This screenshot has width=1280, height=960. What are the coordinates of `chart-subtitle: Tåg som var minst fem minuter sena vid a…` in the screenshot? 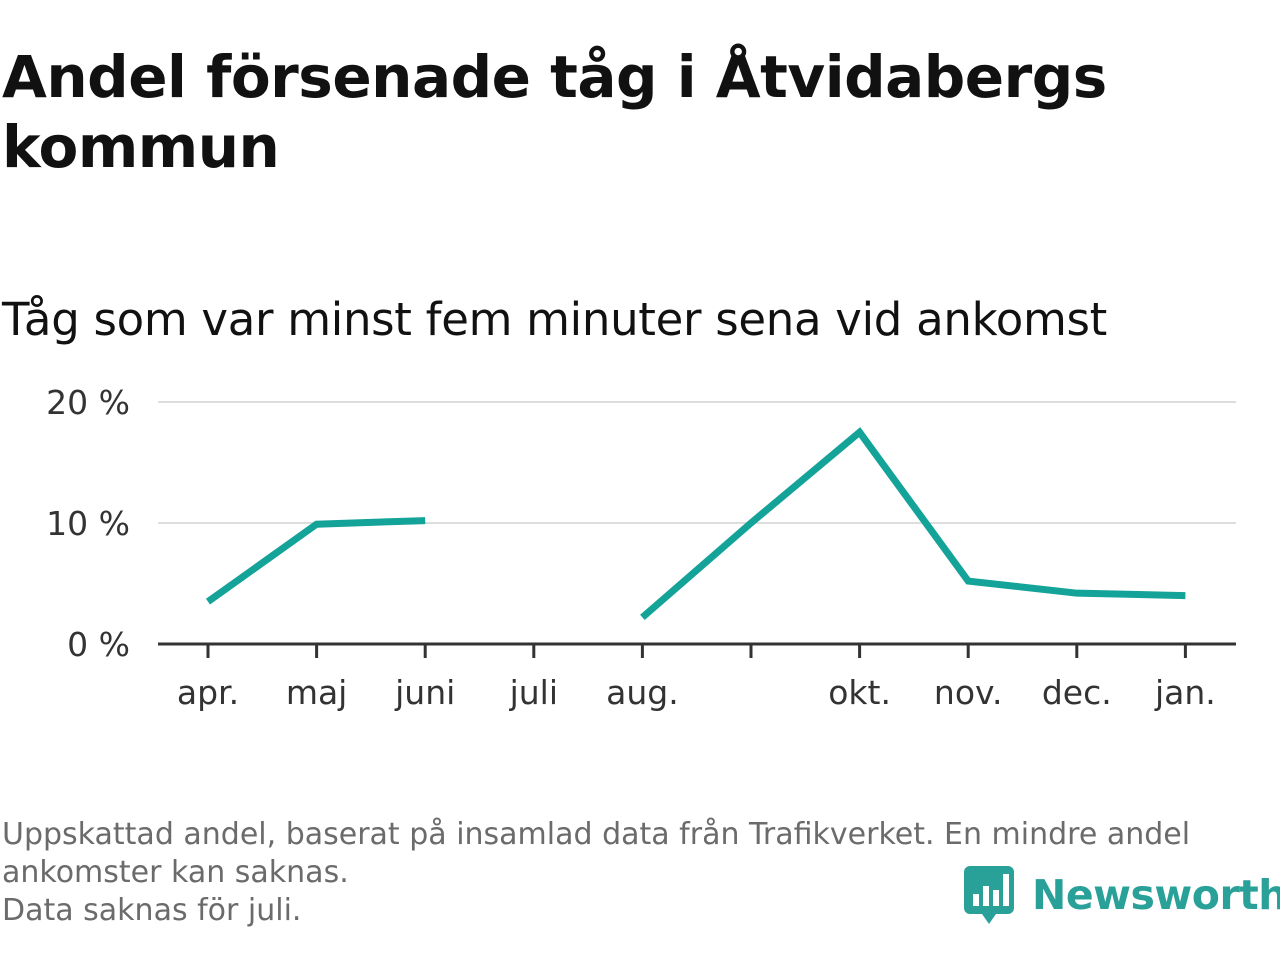 It's located at (554, 319).